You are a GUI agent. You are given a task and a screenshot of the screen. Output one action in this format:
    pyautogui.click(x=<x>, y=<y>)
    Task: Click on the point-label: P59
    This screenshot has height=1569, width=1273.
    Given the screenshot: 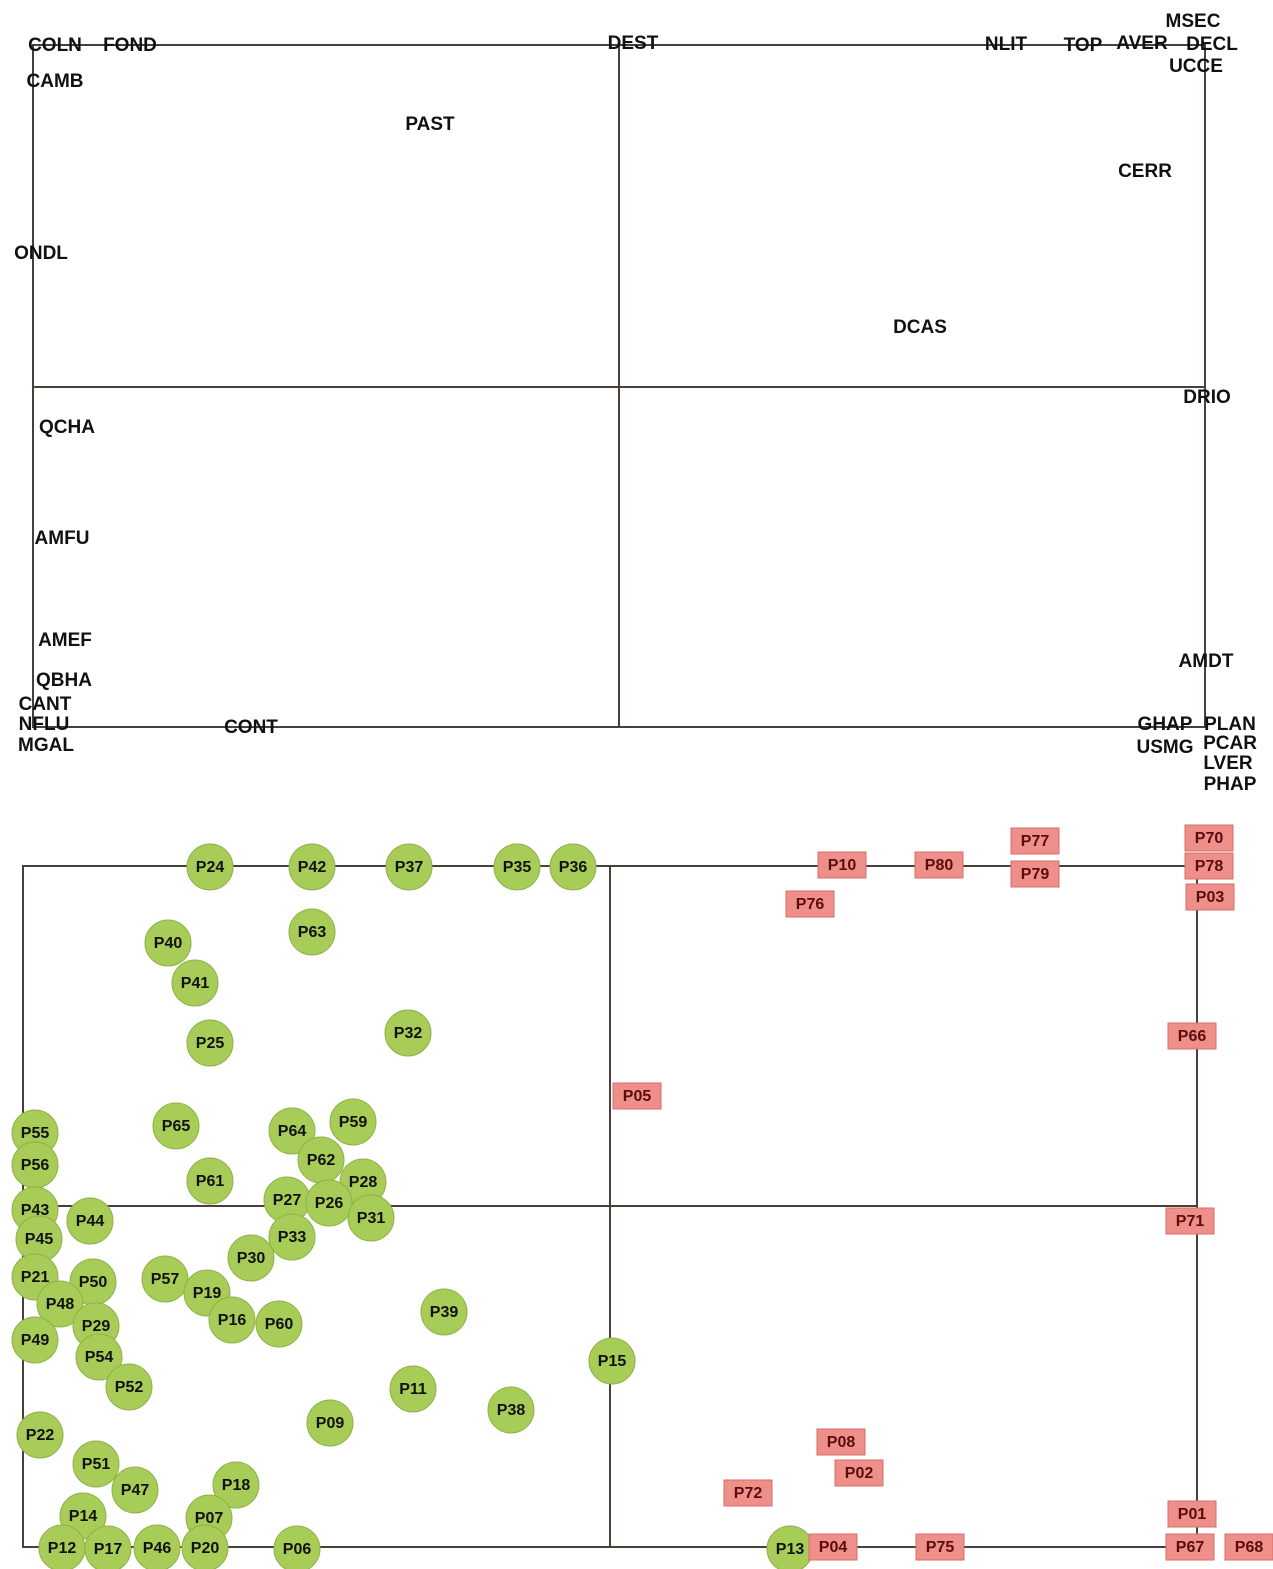 What is the action you would take?
    pyautogui.click(x=353, y=1122)
    